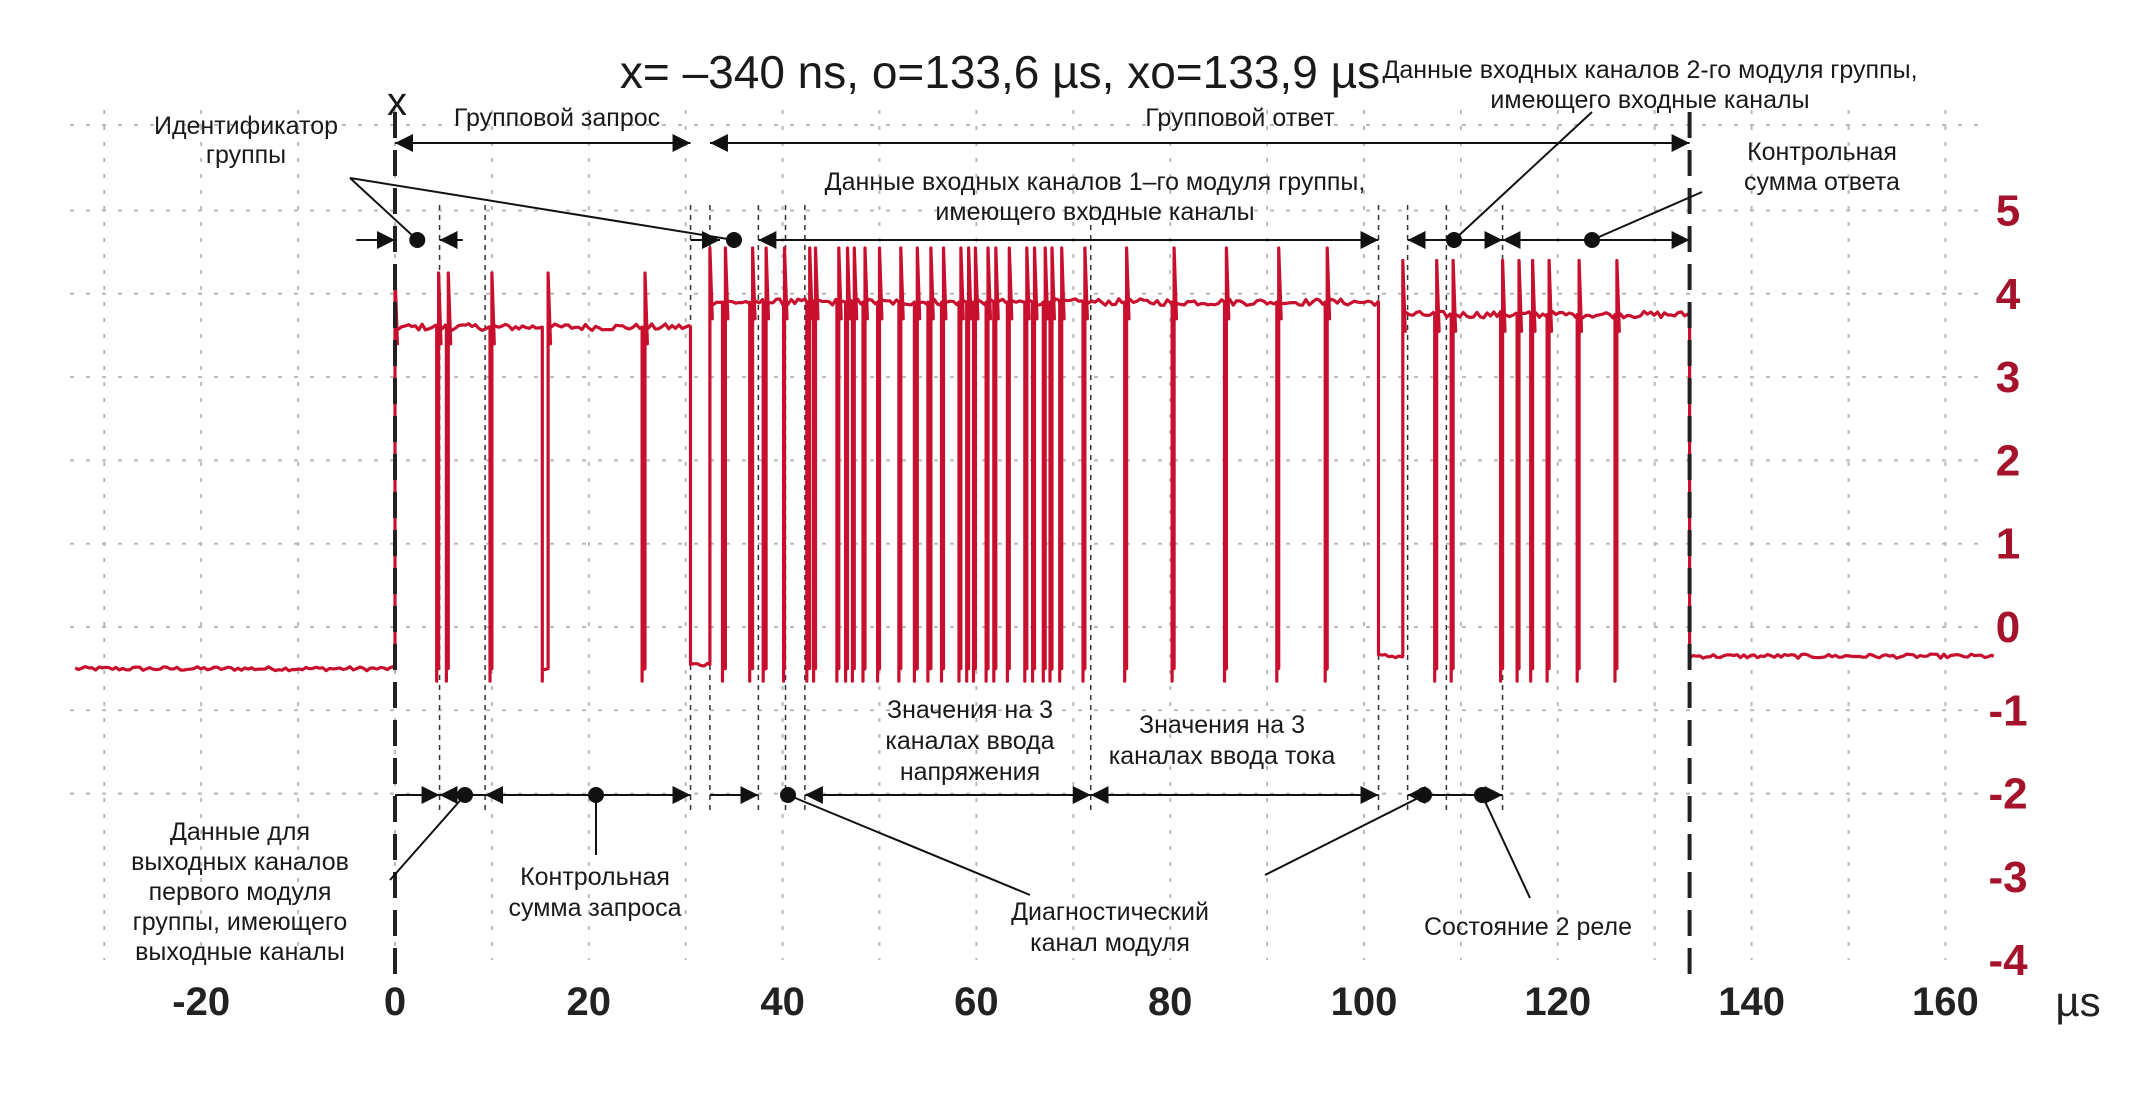  I want to click on y-tick-label: 0, so click(2008, 627).